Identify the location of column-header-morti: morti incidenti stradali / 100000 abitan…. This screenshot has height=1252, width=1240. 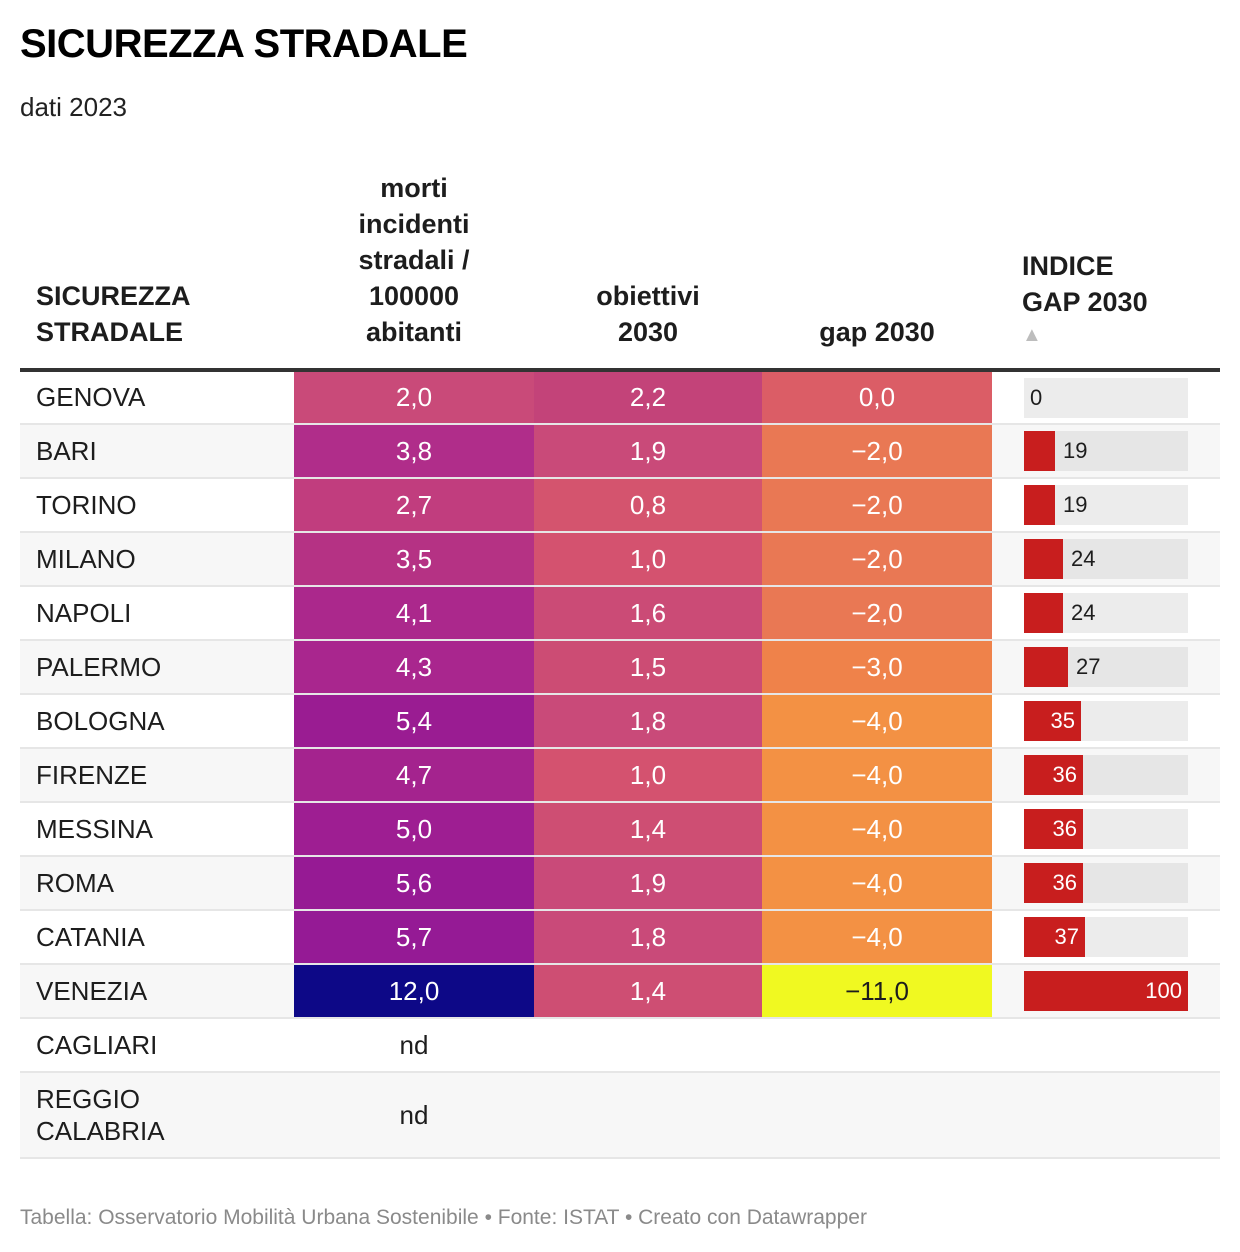
(414, 271).